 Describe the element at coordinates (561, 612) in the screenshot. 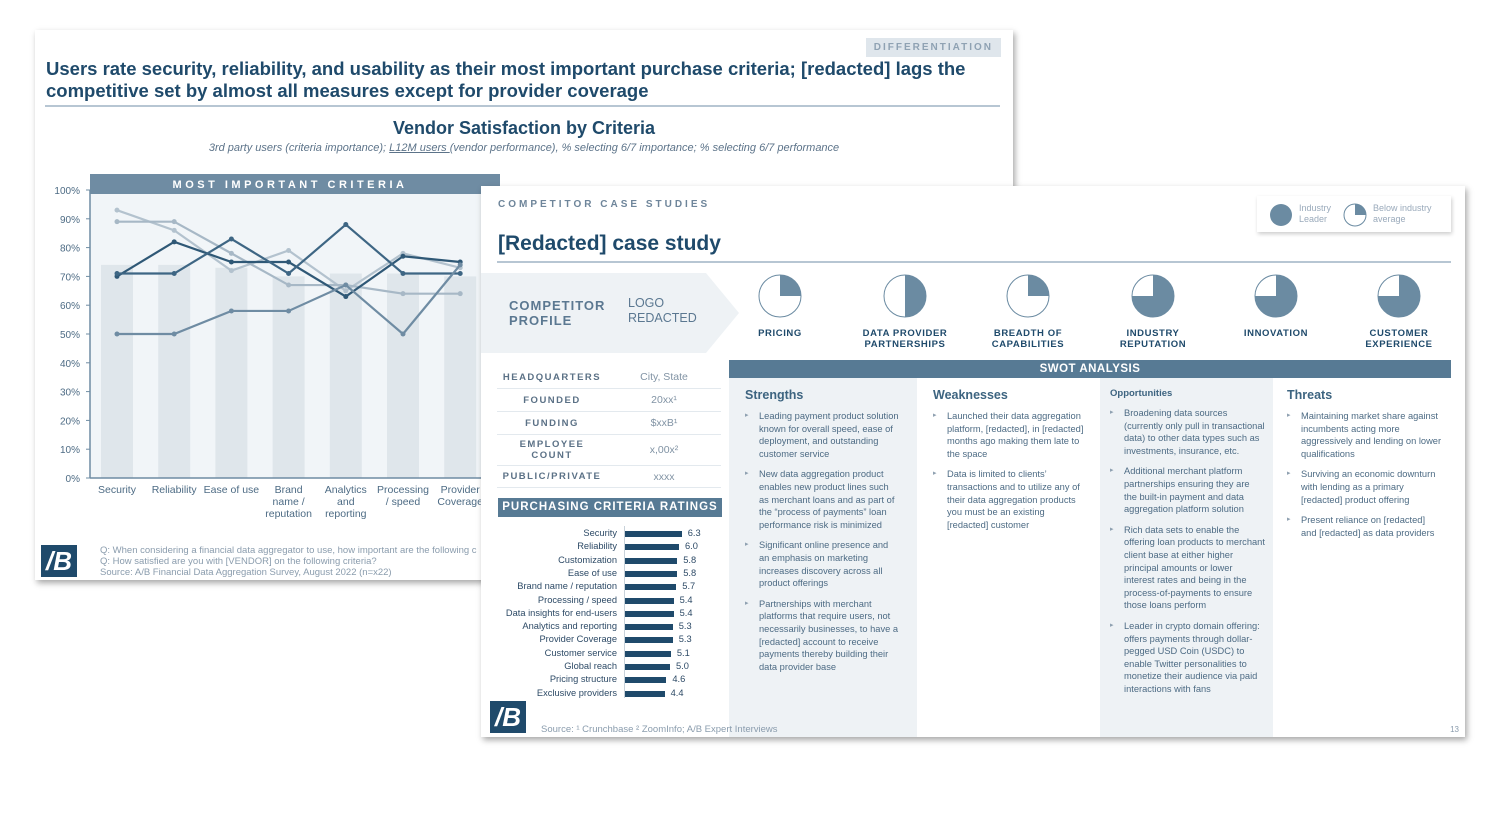

I see `criteria-label: Data insights for end-users` at that location.